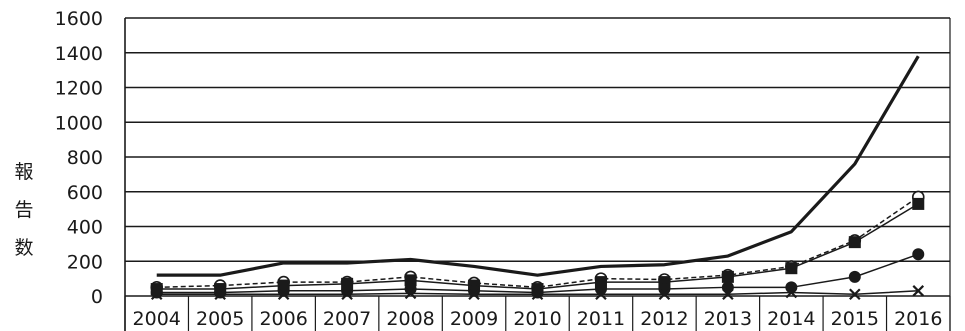  Describe the element at coordinates (97, 297) in the screenshot. I see `y-tick-label: 0` at that location.